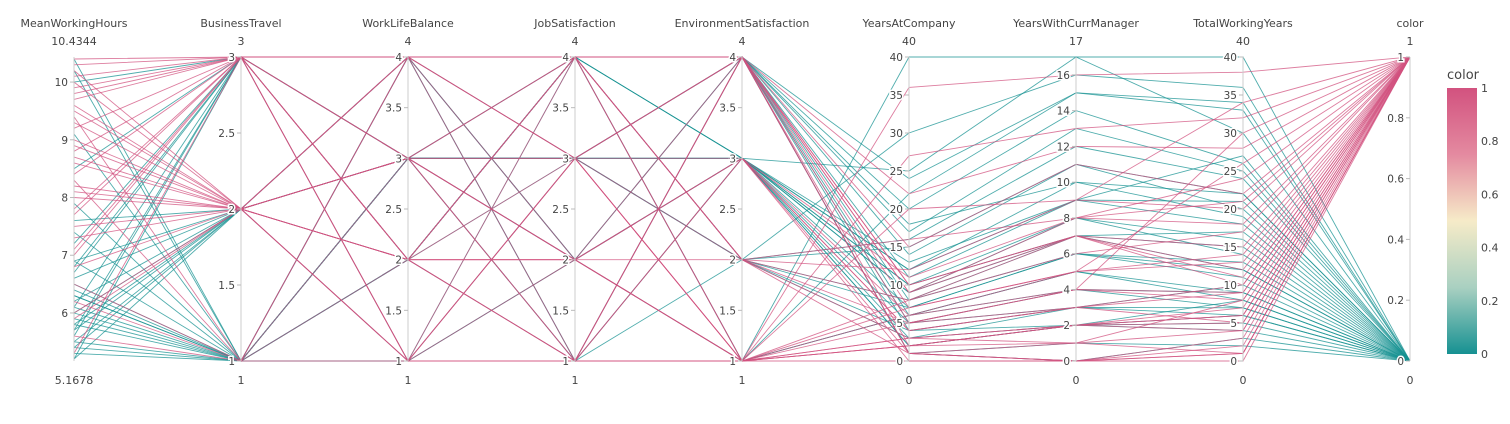  I want to click on axis-title: BusinessTravel, so click(240, 23).